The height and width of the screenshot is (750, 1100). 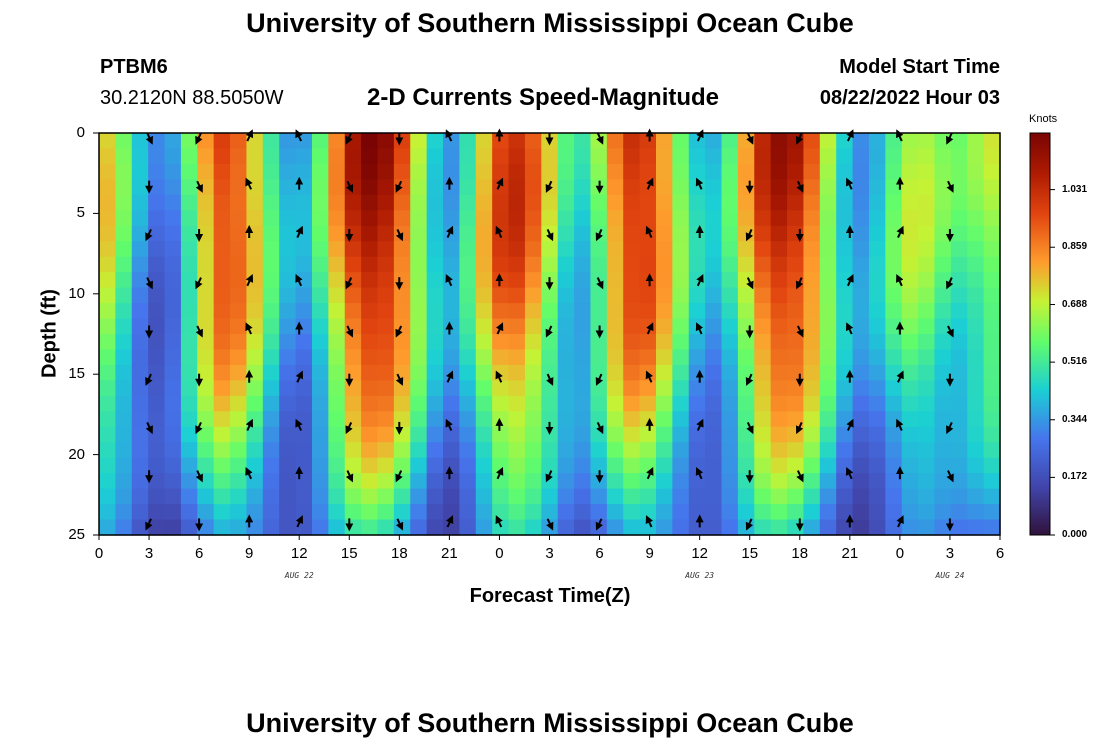 I want to click on x-tick-label: 3, so click(x=950, y=553).